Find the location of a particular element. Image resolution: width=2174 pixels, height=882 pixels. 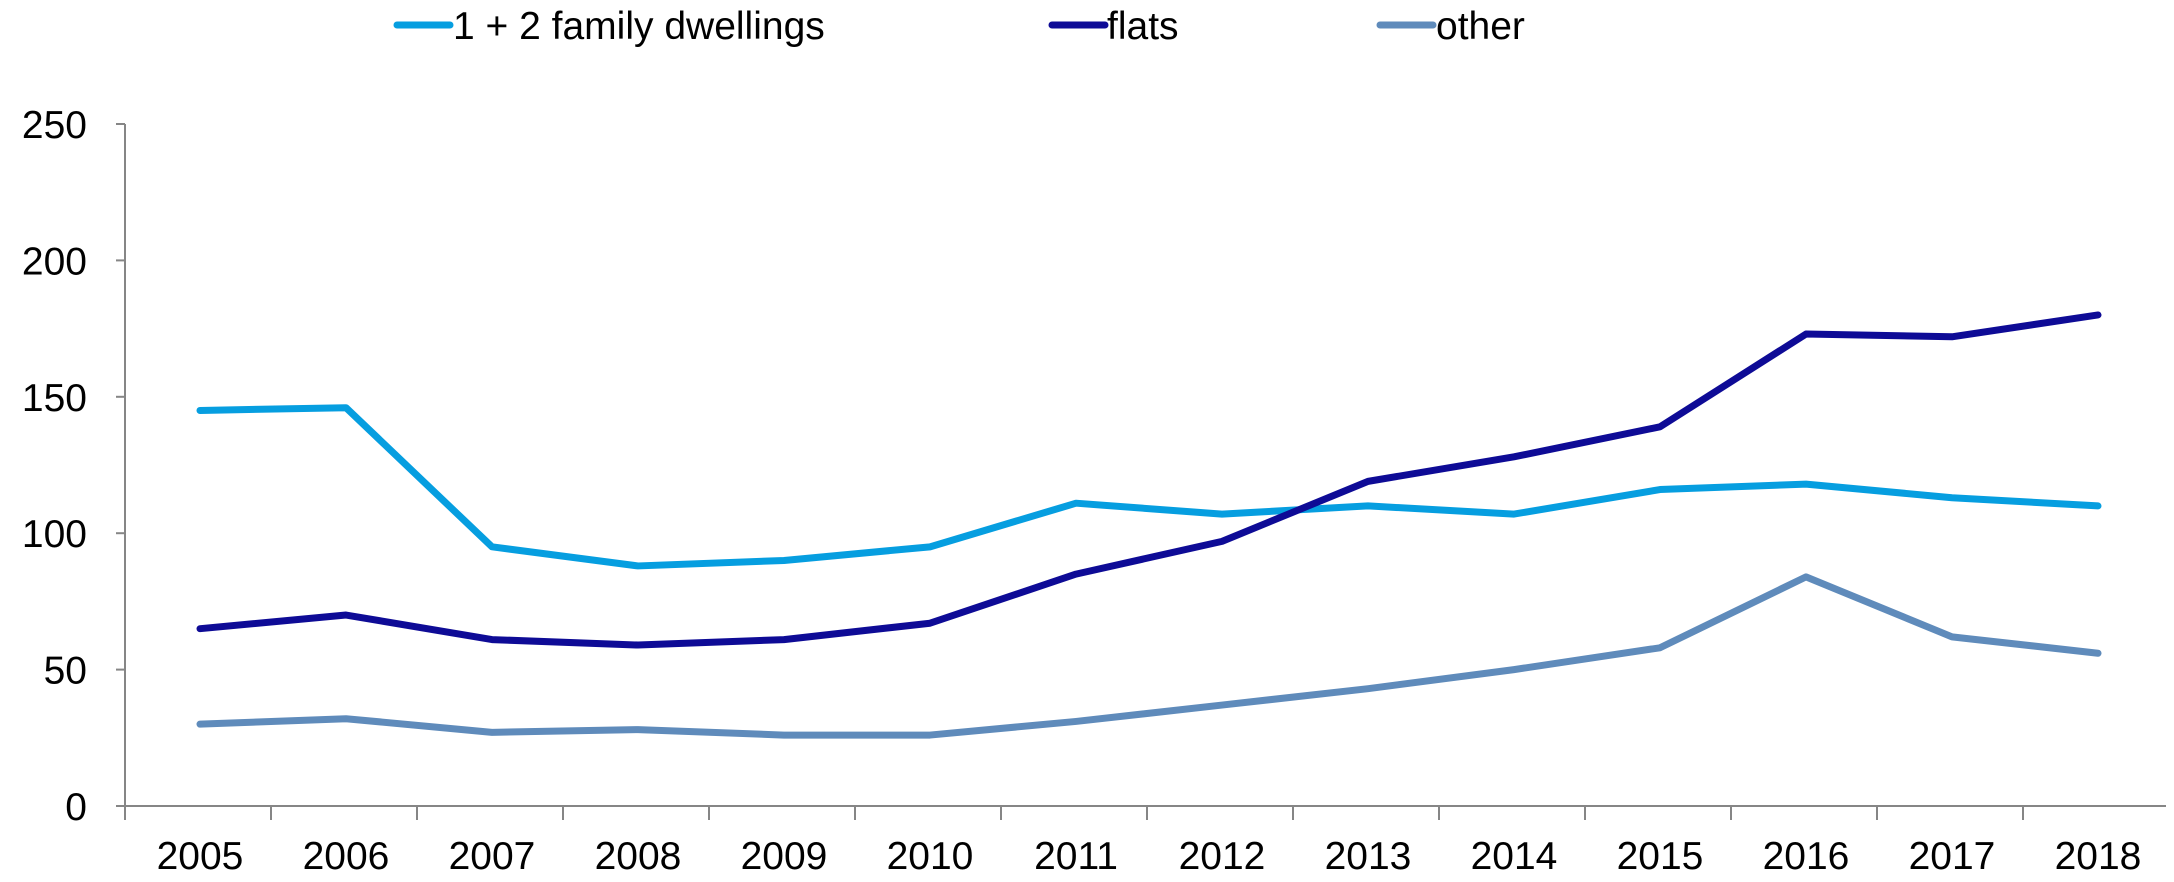

legend-label-dwellings: 1 + 2 family dwellings is located at coordinates (639, 26).